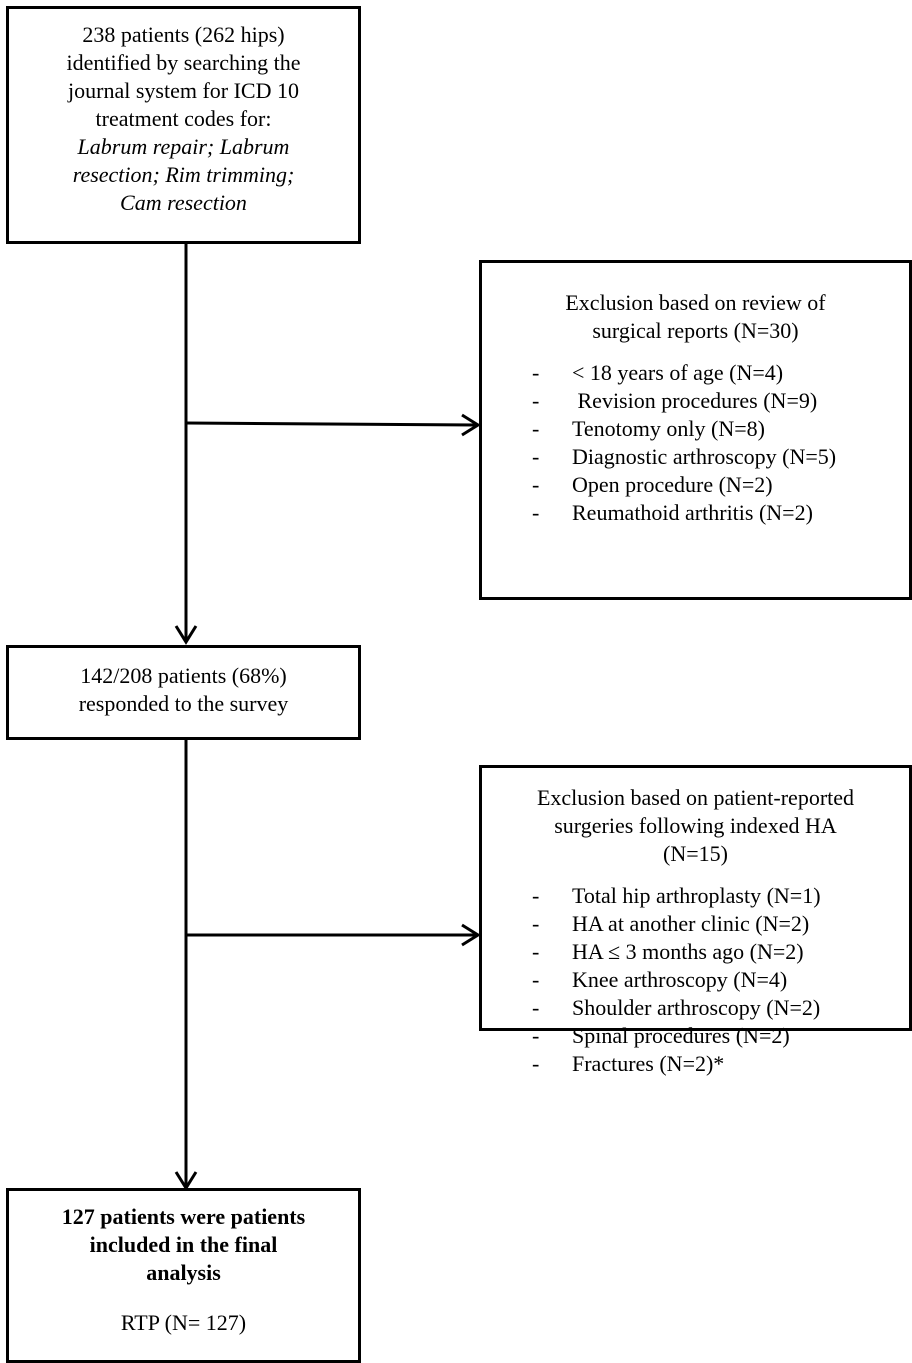 The width and height of the screenshot is (912, 1363). I want to click on identification-line-2: identified by searching the, so click(183, 62).